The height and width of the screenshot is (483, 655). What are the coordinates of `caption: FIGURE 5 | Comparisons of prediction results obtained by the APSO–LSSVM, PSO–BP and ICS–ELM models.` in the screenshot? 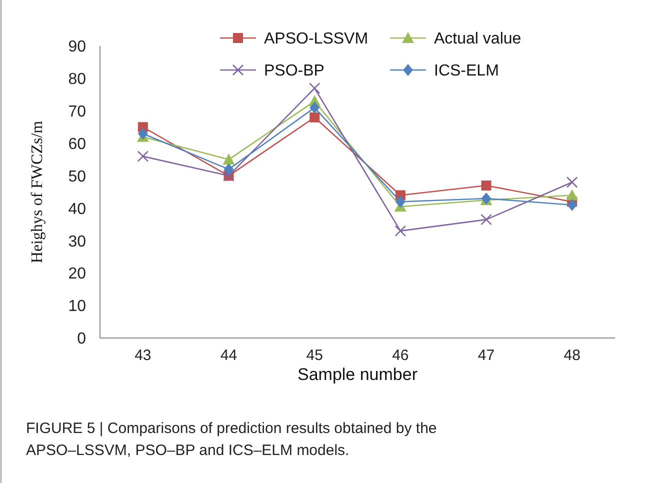 It's located at (231, 439).